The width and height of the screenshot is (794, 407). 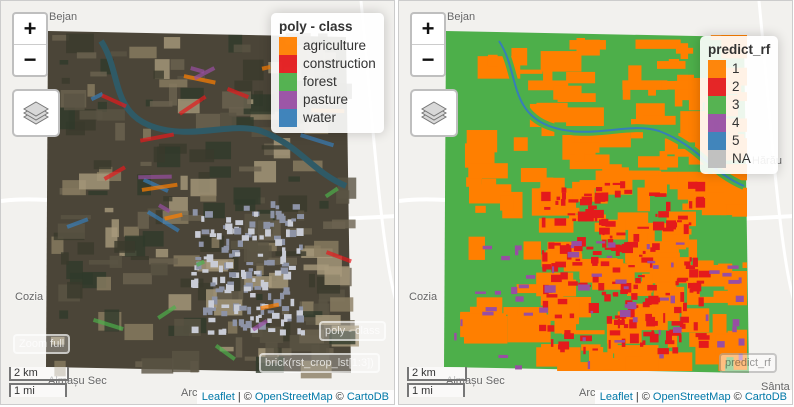 What do you see at coordinates (748, 363) in the screenshot?
I see `easy-button: predict_rf` at bounding box center [748, 363].